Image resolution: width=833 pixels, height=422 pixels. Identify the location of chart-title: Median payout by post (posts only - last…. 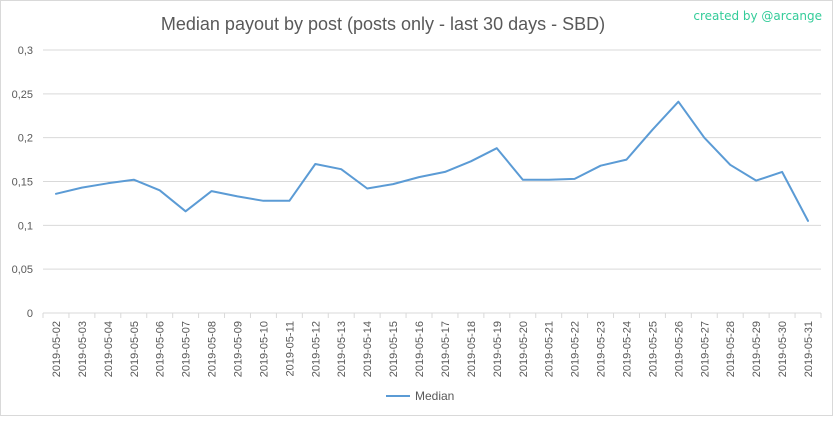
(383, 24).